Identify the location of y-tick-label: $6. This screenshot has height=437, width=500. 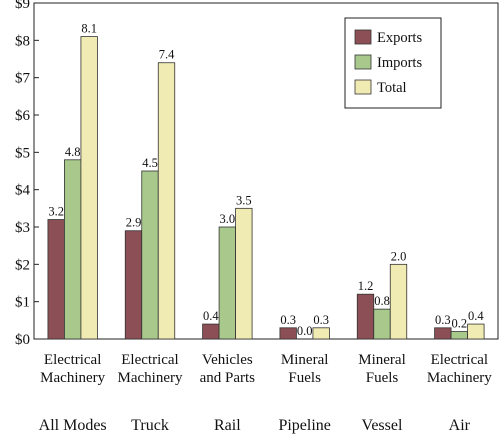
(23, 116).